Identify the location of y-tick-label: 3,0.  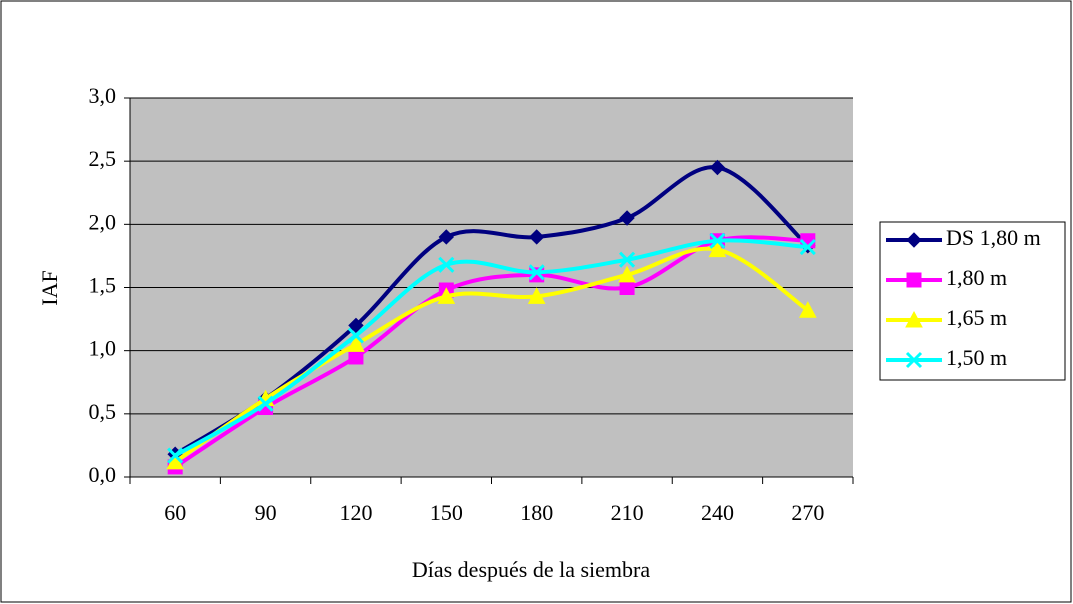
(103, 95).